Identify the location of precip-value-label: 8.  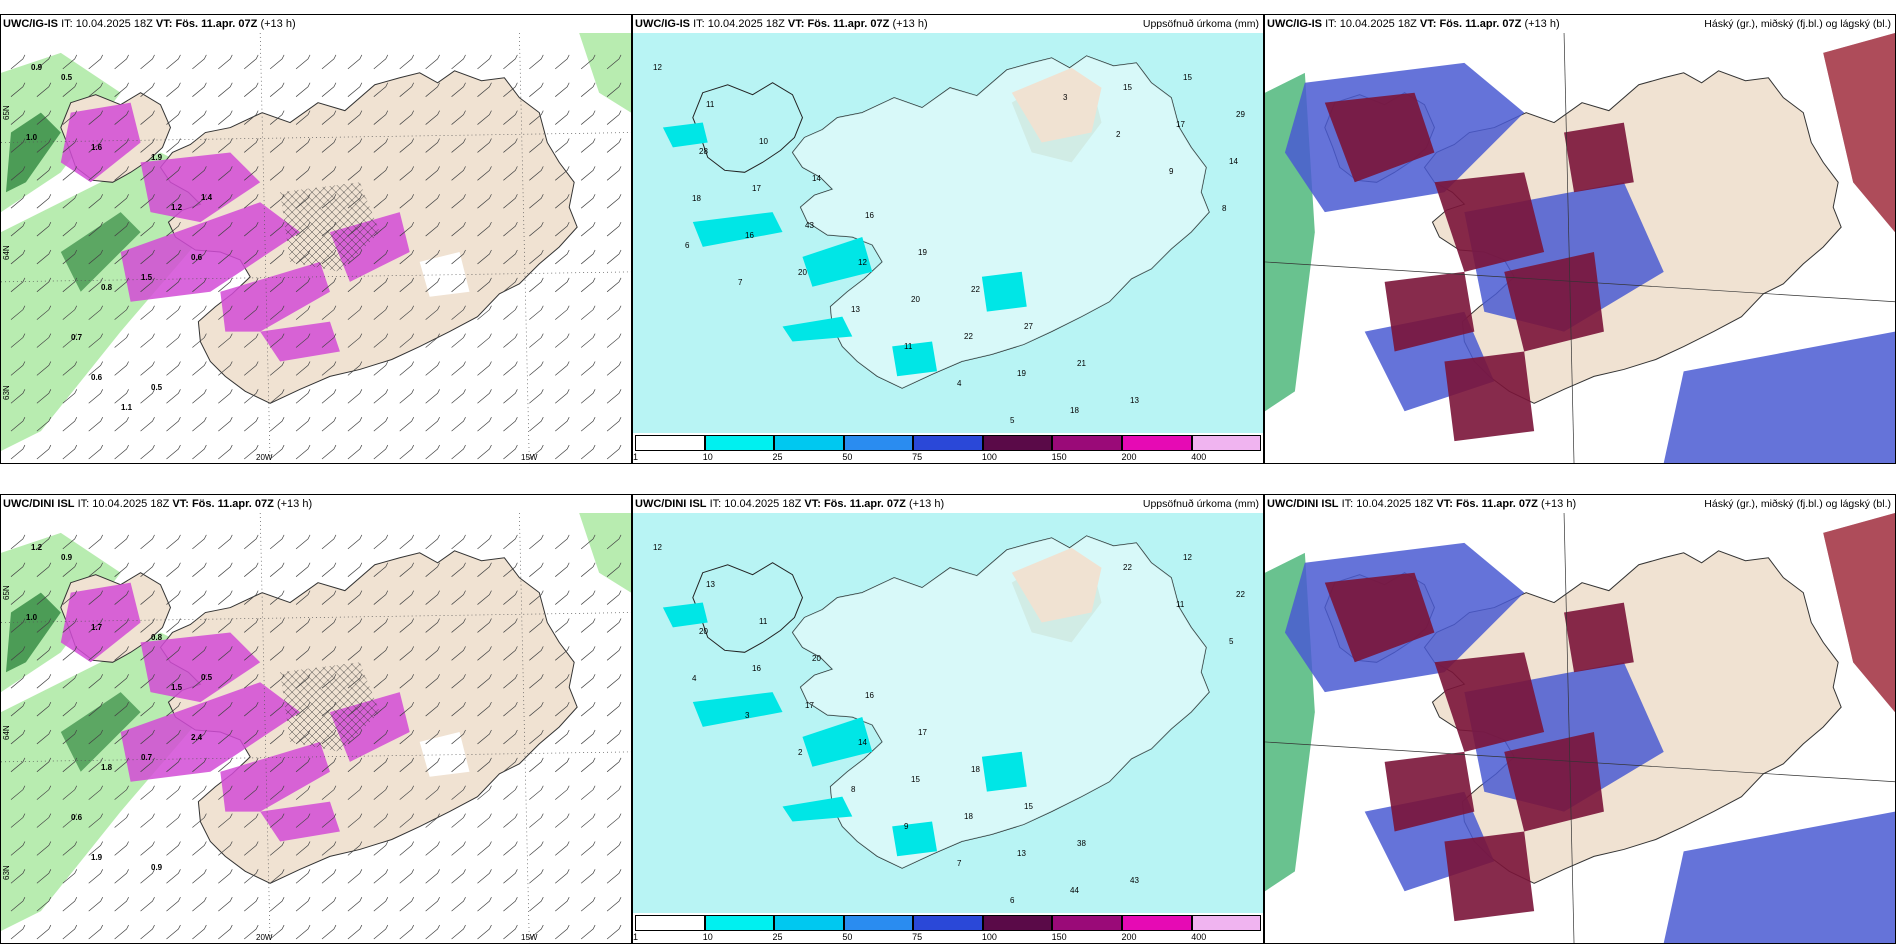
(853, 789).